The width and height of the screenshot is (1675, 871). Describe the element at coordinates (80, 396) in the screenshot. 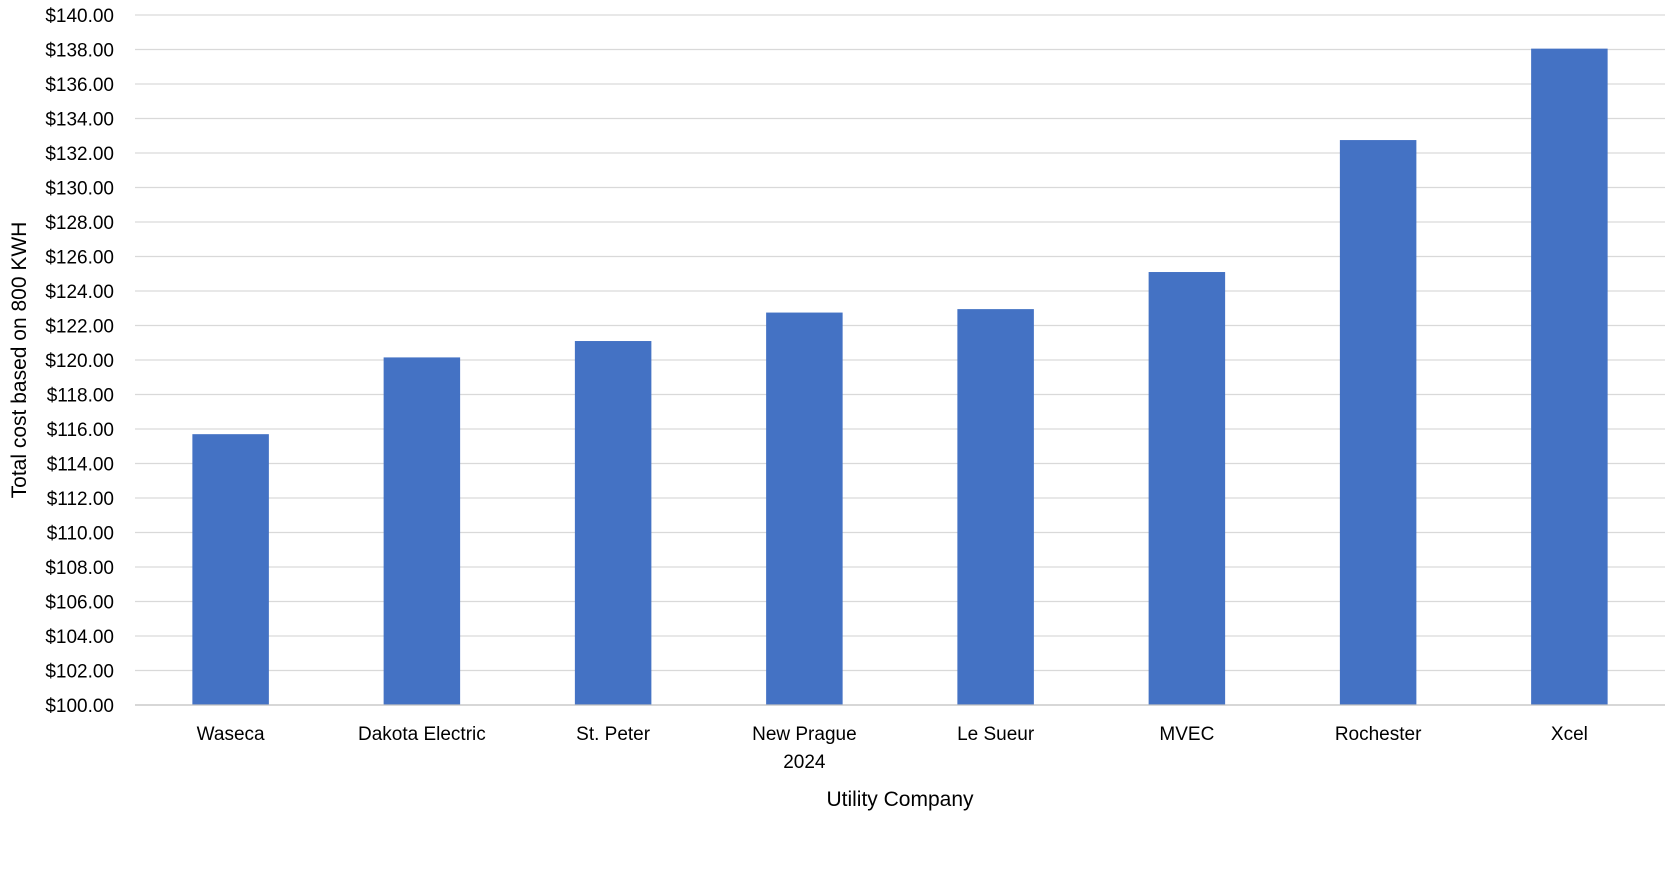

I see `y-tick-label: $118.00` at that location.